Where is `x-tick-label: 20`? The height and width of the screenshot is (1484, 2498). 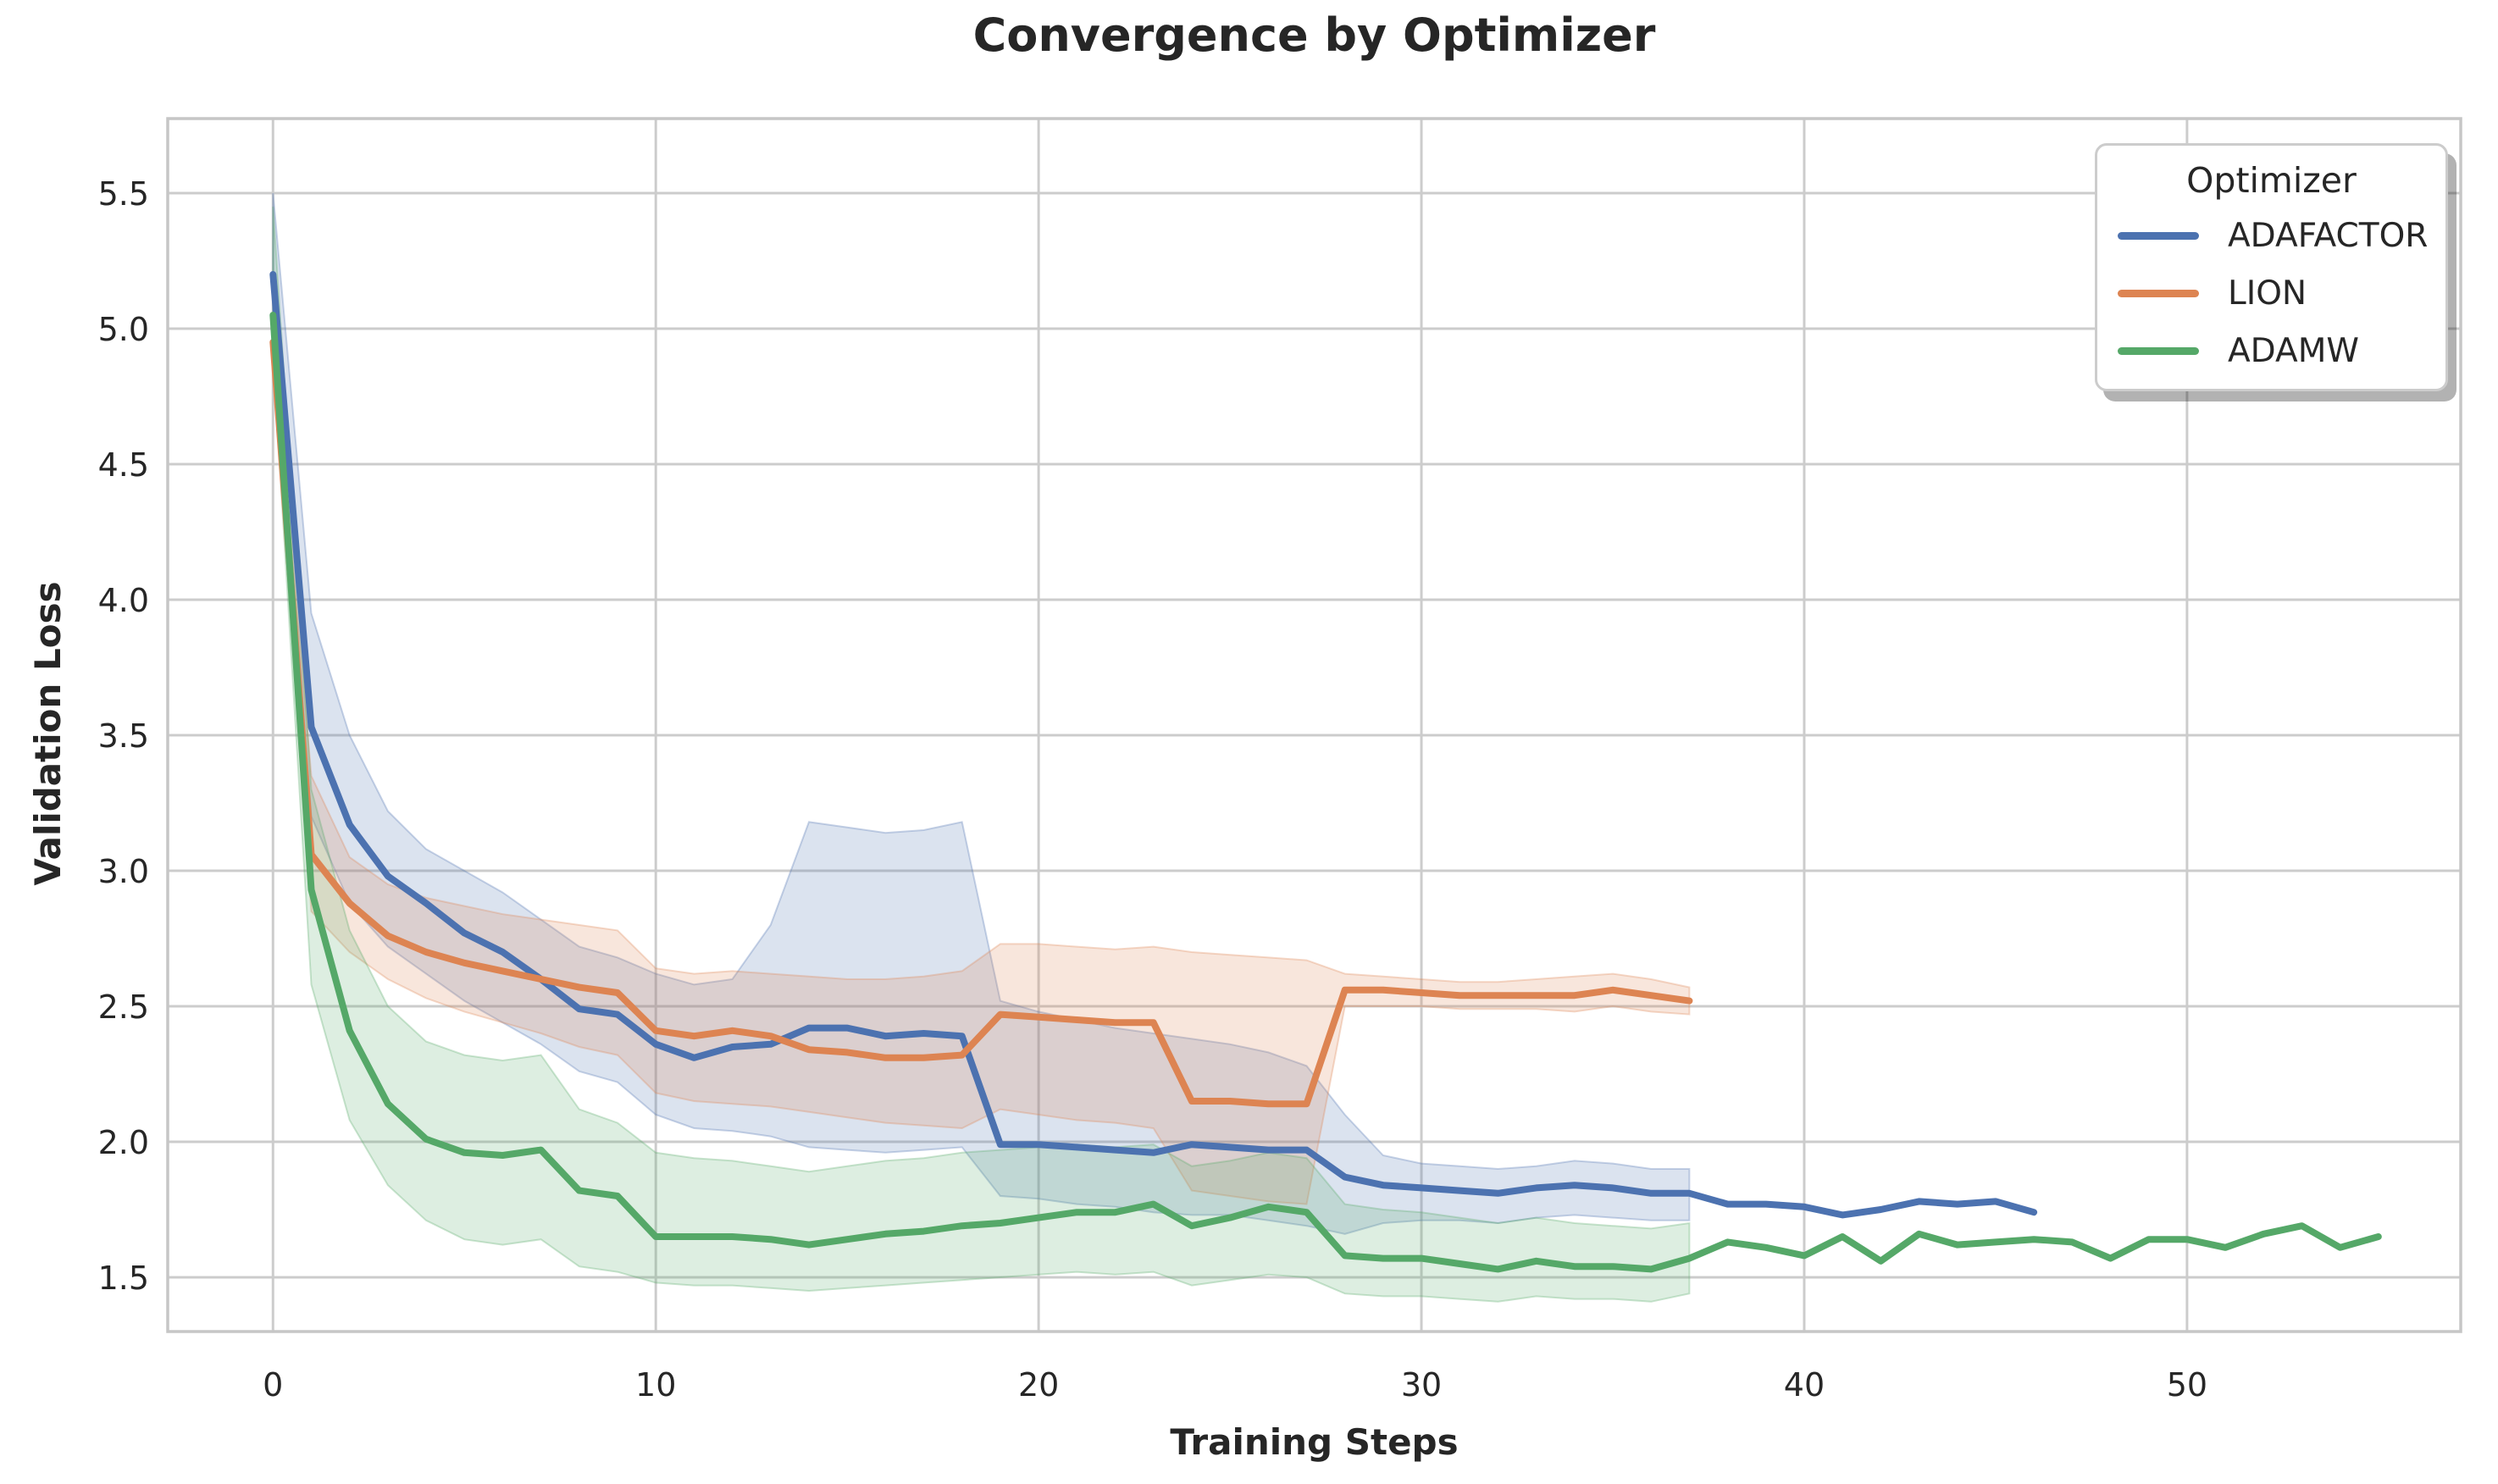
x-tick-label: 20 is located at coordinates (1038, 1385).